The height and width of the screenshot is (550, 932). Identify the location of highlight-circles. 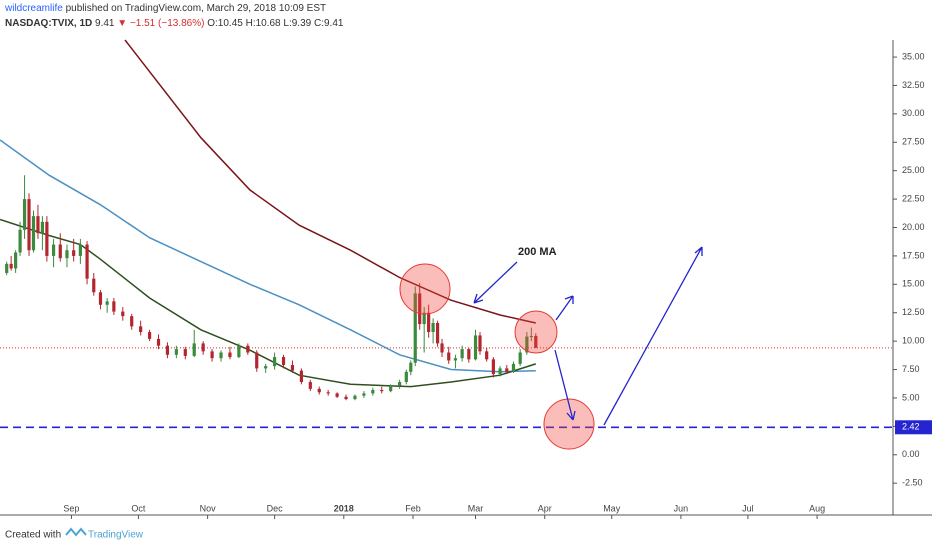
(497, 356).